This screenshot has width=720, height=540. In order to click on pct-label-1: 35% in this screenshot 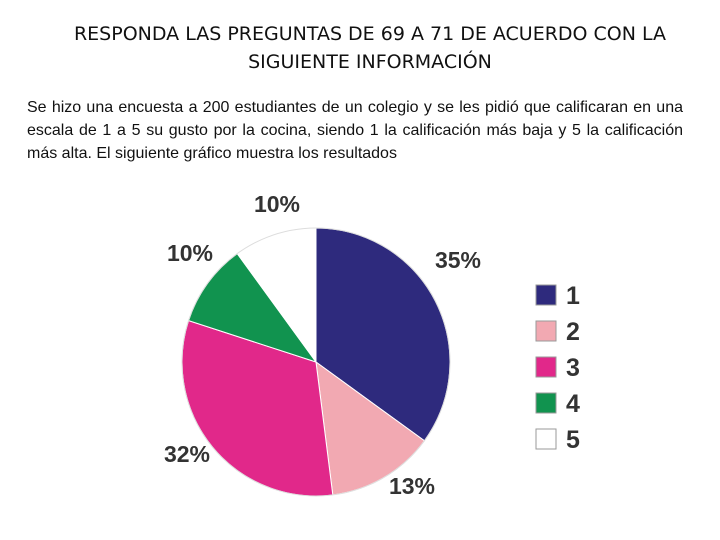, I will do `click(458, 260)`.